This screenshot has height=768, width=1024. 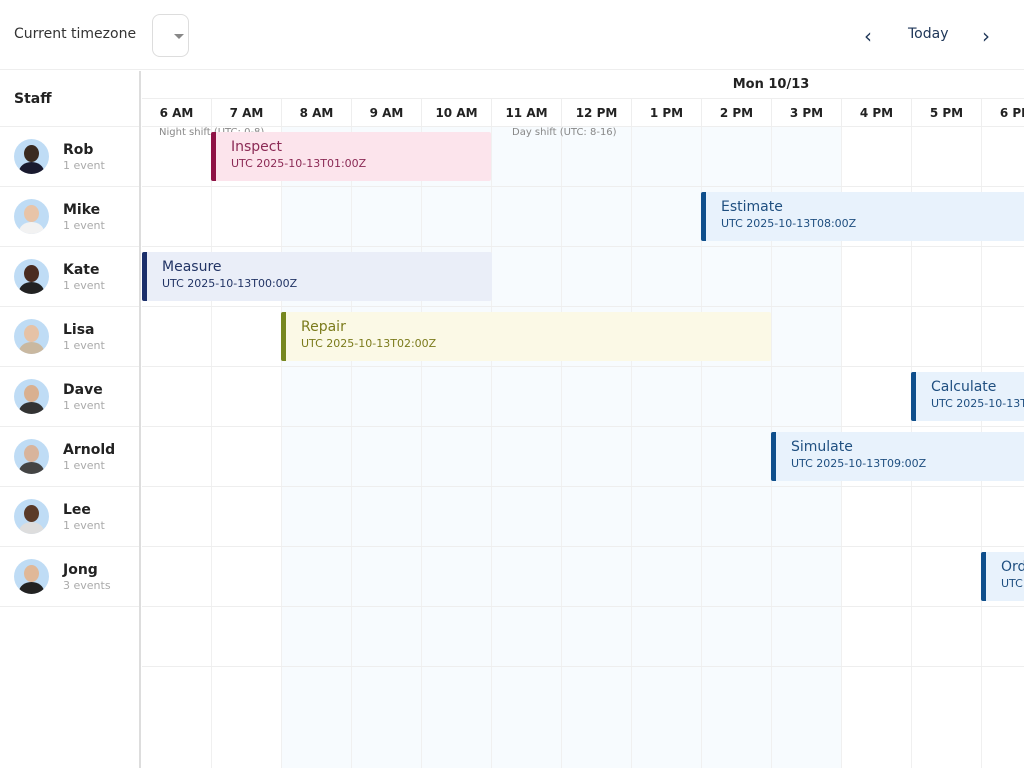 I want to click on staff-name: Rob, so click(x=78, y=150).